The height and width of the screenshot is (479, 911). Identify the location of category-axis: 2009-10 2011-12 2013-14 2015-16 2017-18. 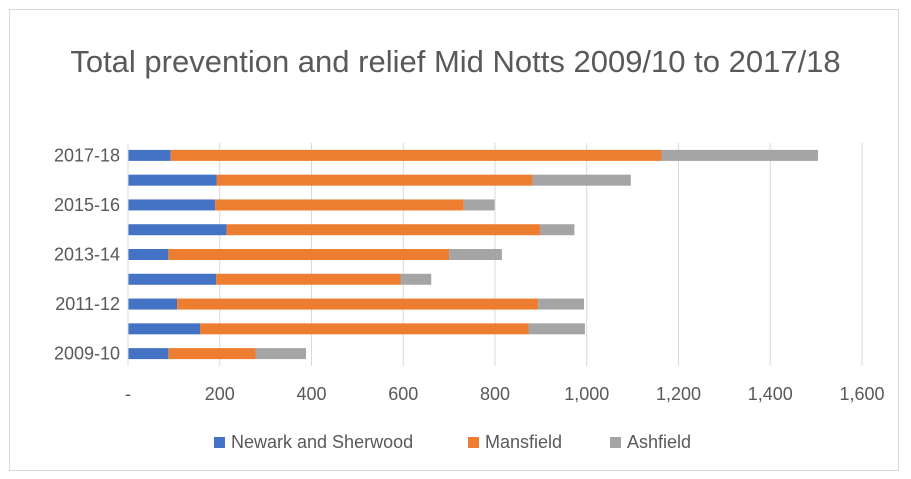
(91, 254).